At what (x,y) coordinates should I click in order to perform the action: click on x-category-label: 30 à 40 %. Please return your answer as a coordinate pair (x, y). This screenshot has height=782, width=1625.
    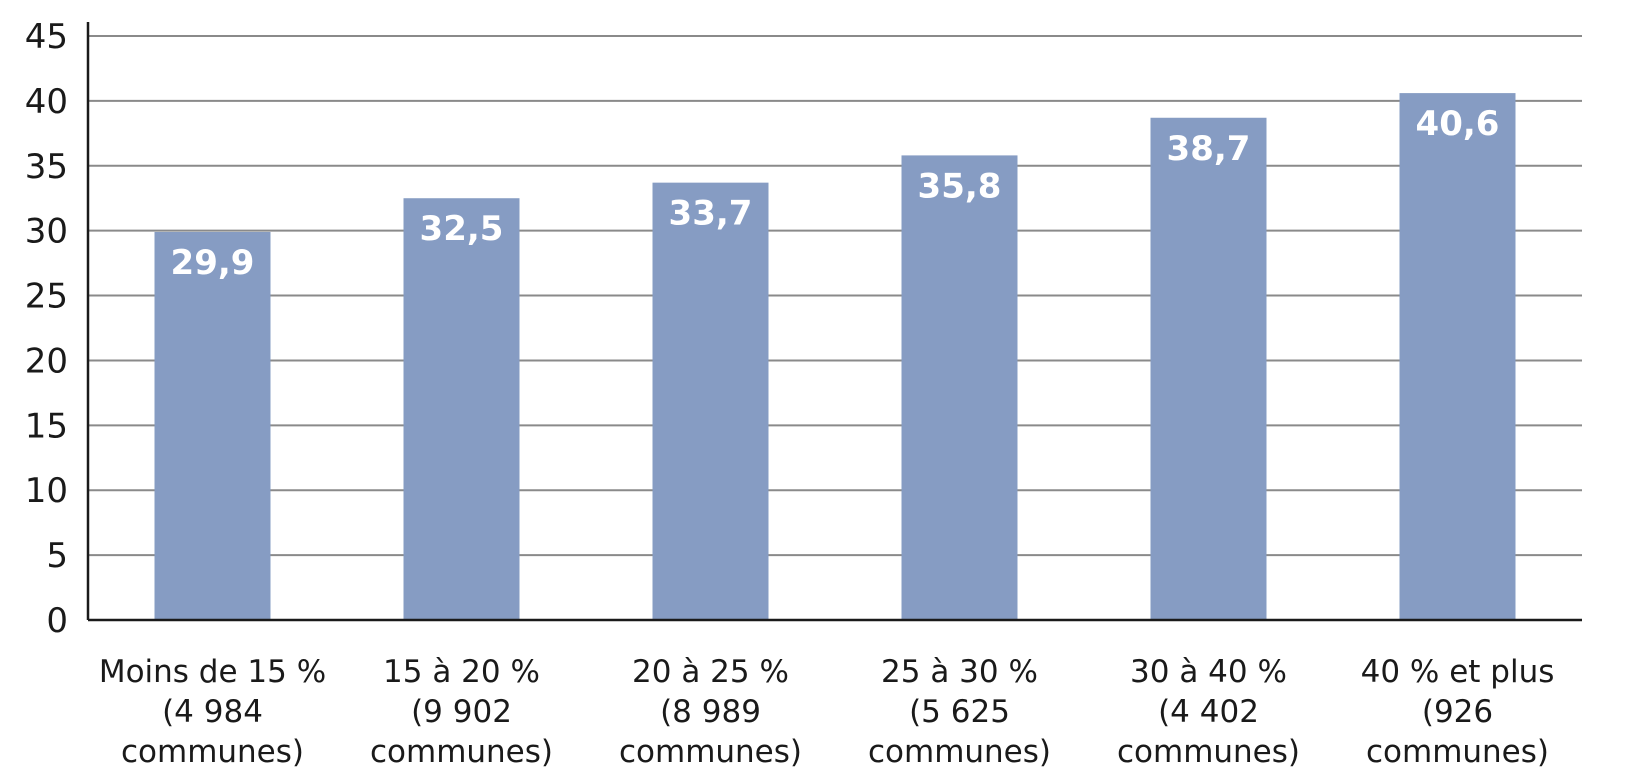
    Looking at the image, I should click on (1208, 672).